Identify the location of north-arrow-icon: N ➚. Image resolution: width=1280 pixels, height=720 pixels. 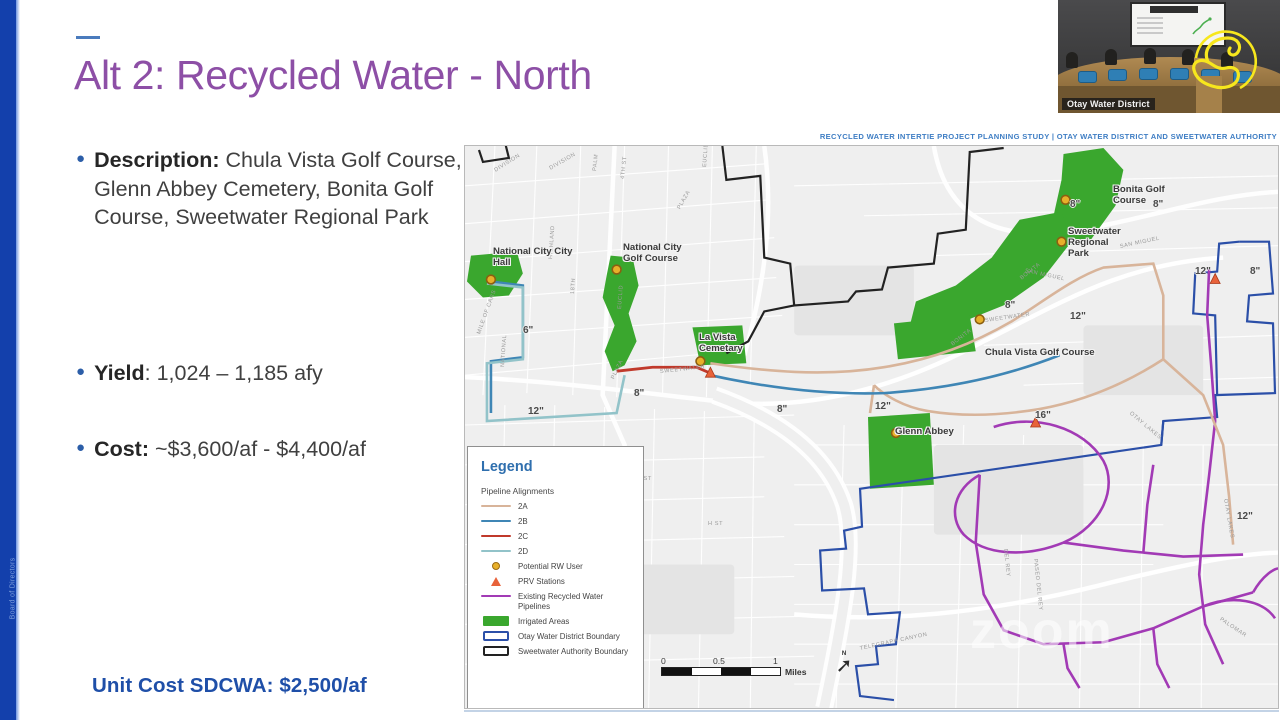
(844, 664).